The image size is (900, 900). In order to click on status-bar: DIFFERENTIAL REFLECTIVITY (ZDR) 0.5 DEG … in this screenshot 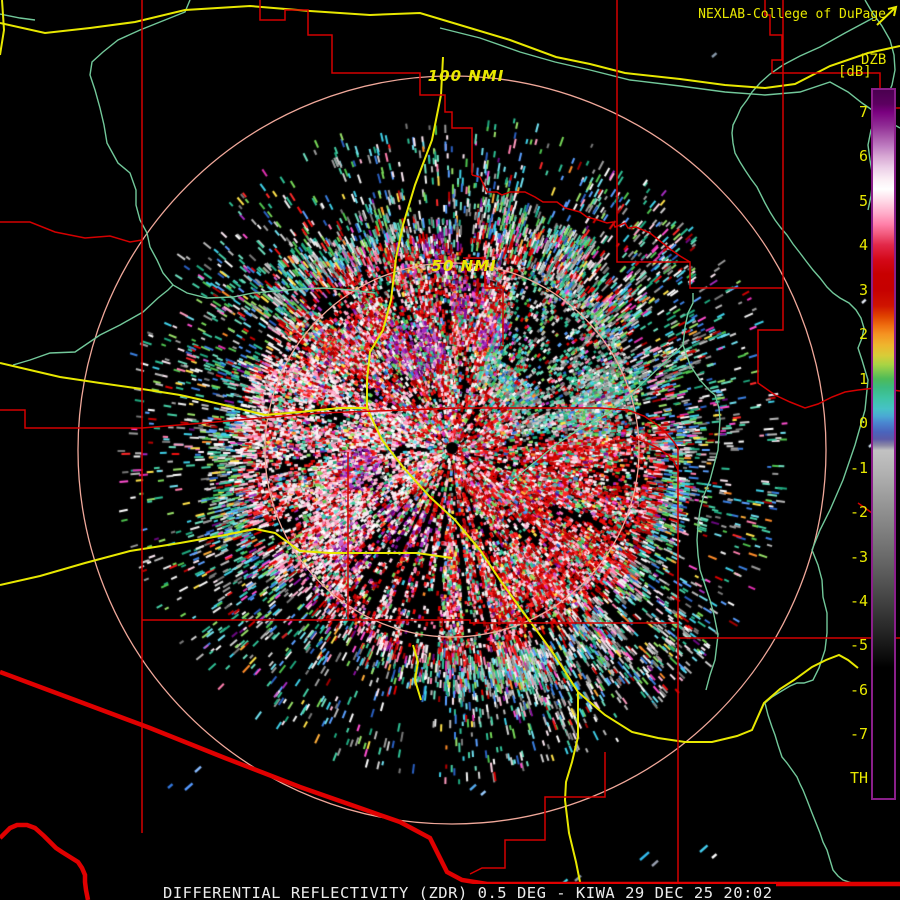, I will do `click(468, 892)`.